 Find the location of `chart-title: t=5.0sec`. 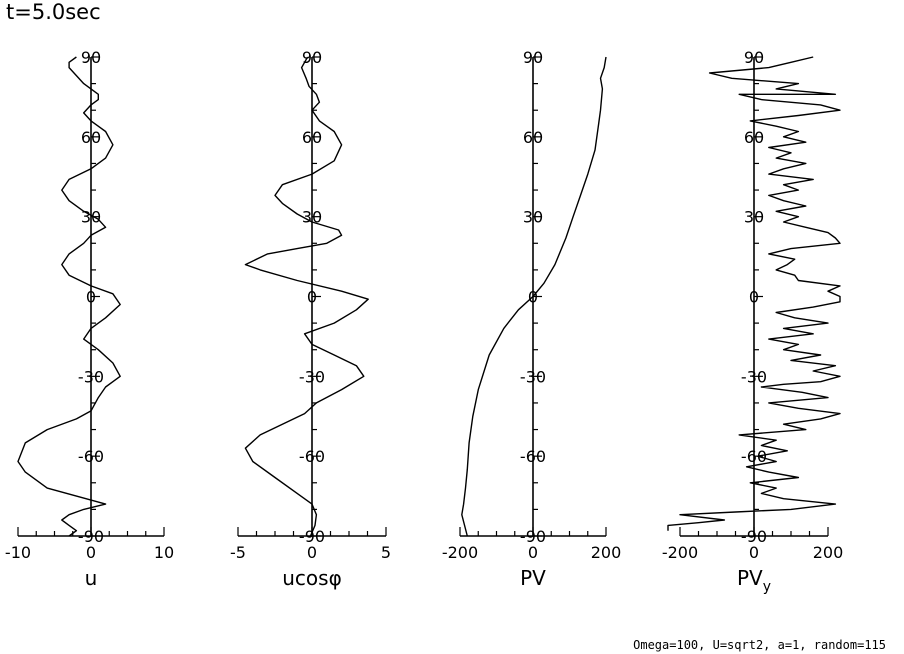

chart-title: t=5.0sec is located at coordinates (53, 12).